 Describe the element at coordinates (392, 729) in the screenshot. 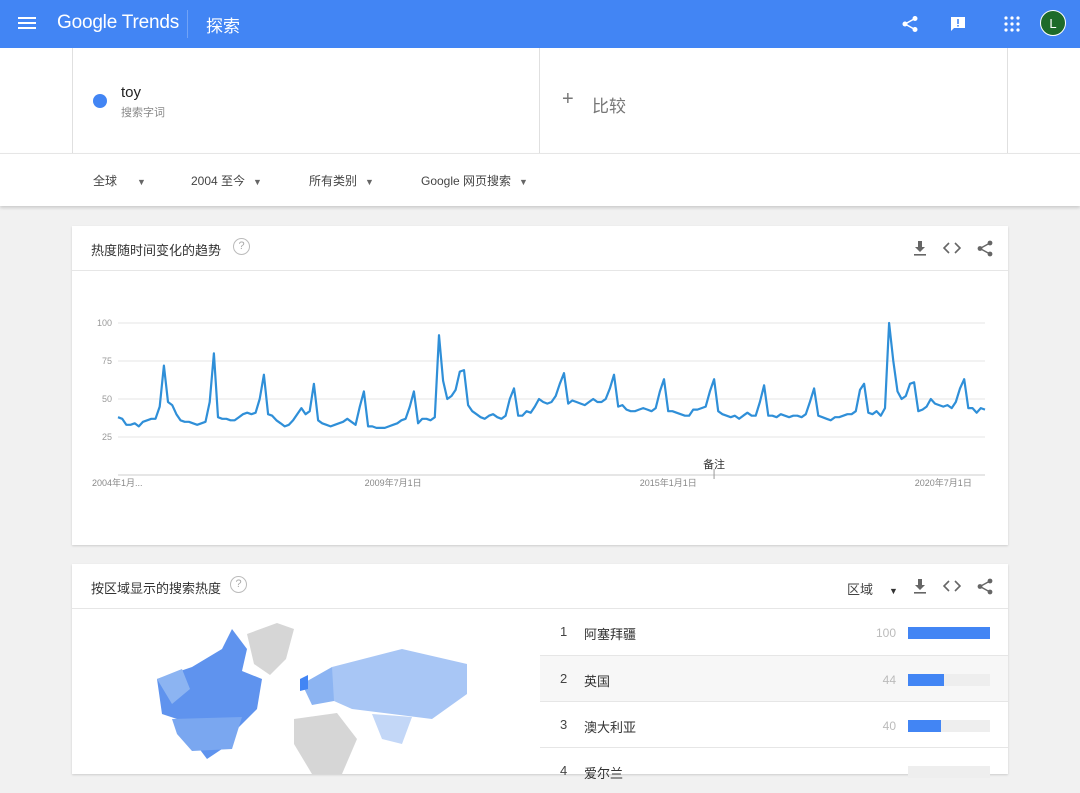

I see `map-south-asia` at that location.